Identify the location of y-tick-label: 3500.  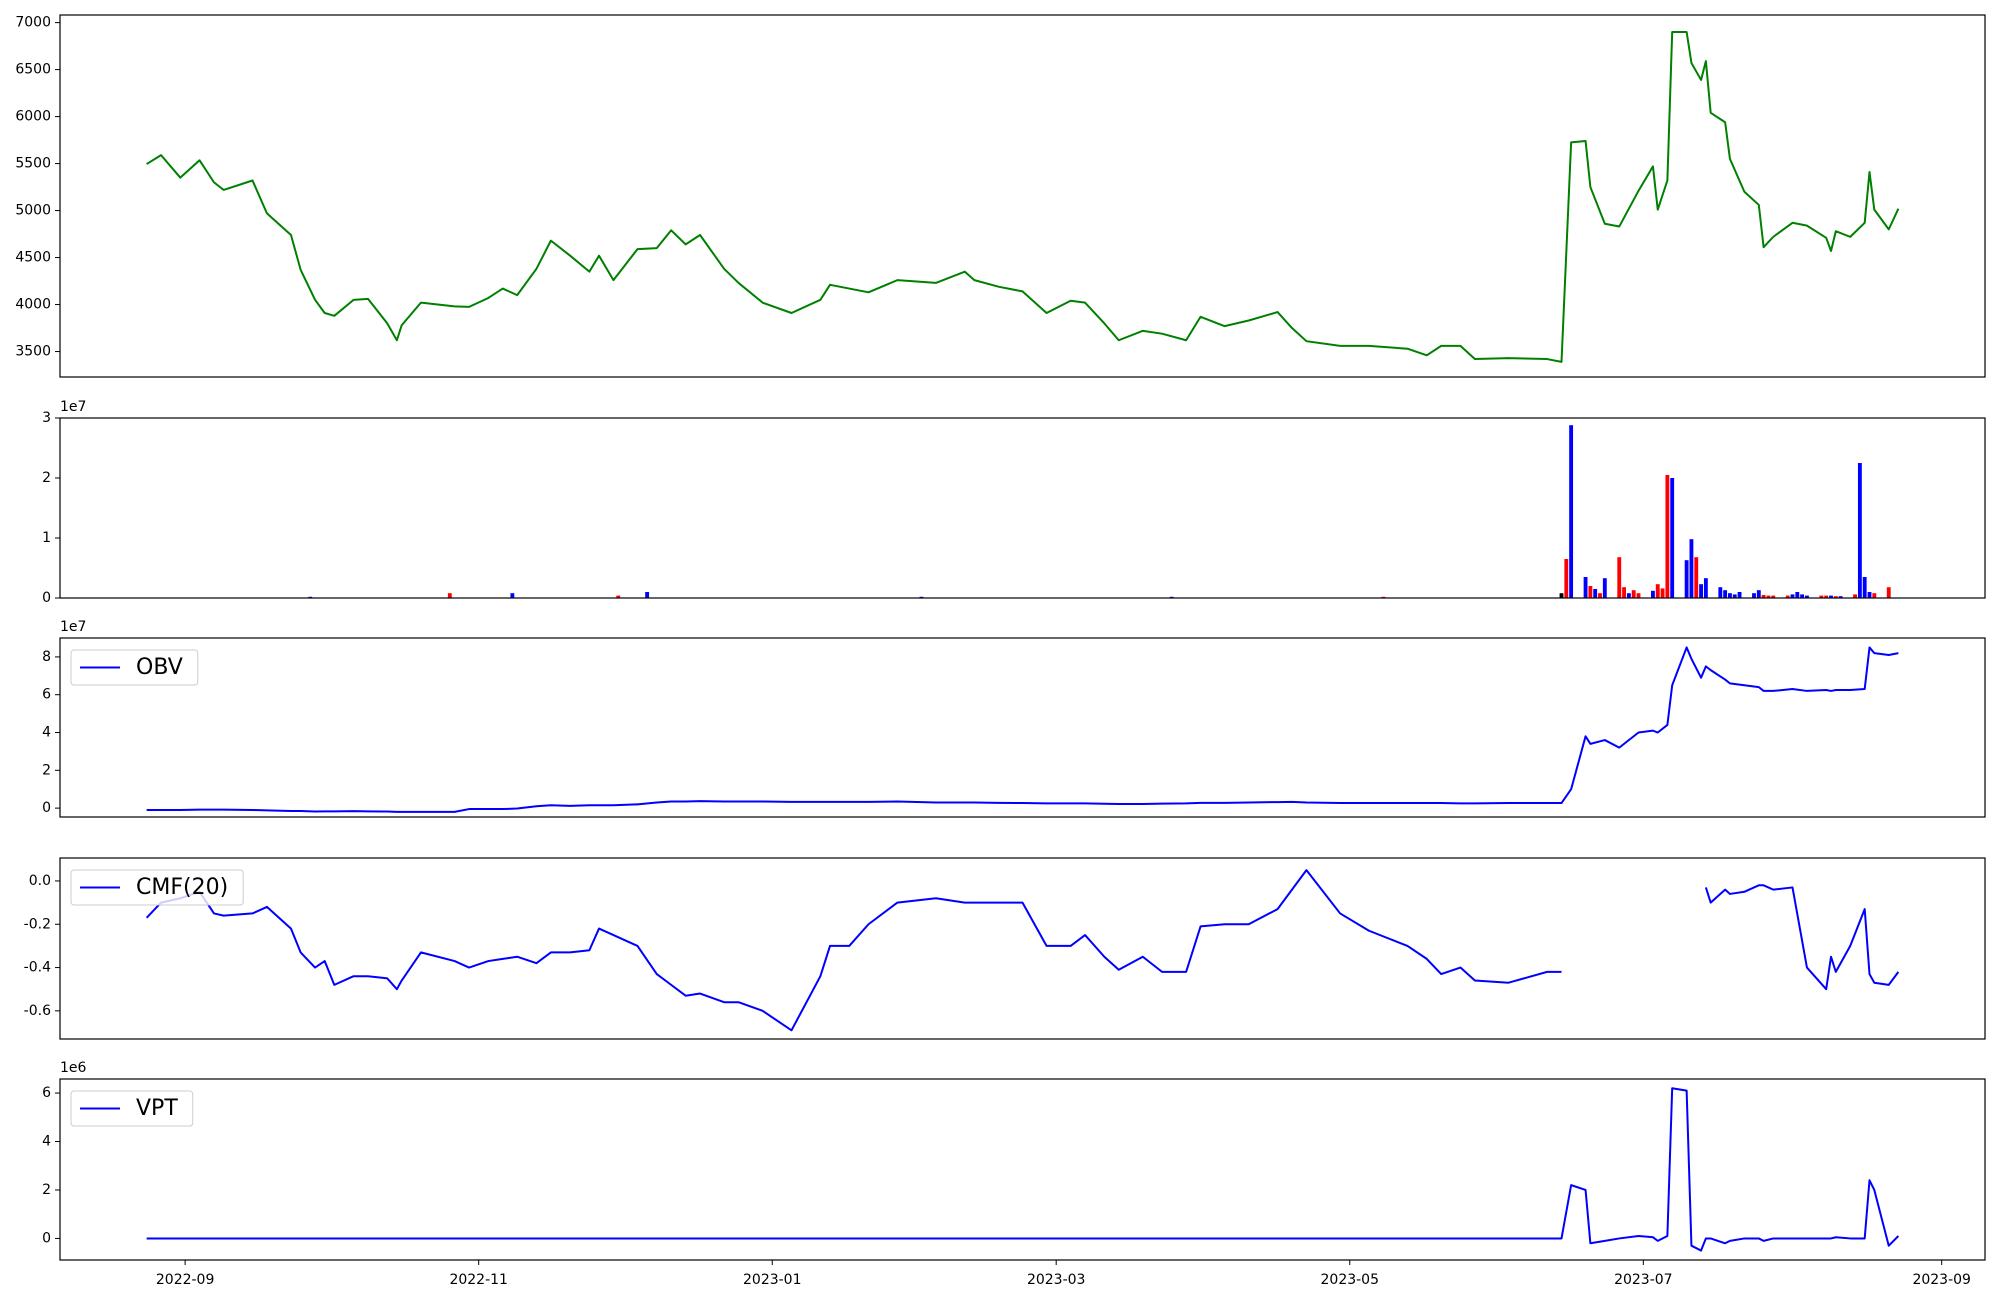
(33, 352).